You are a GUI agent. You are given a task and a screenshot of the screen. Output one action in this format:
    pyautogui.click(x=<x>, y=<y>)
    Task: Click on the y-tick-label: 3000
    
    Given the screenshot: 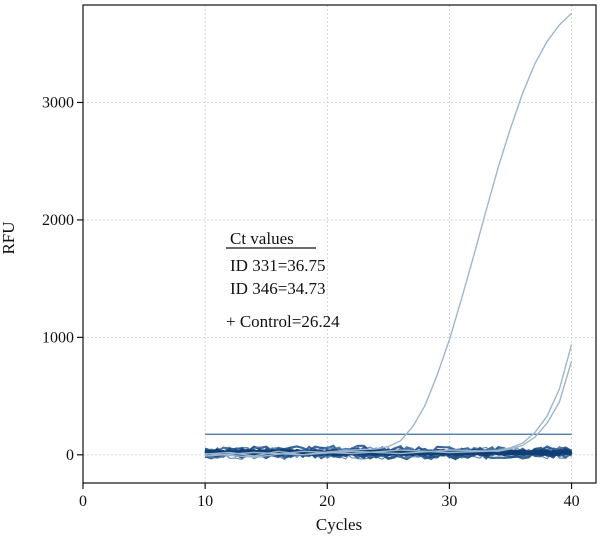 What is the action you would take?
    pyautogui.click(x=58, y=102)
    